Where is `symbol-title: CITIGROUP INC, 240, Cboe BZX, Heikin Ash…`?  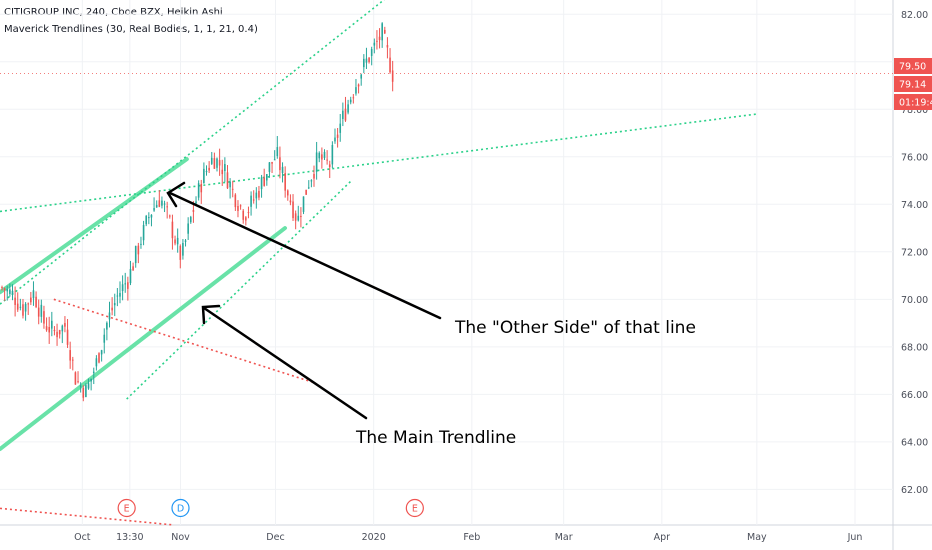 symbol-title: CITIGROUP INC, 240, Cboe BZX, Heikin Ash… is located at coordinates (113, 12).